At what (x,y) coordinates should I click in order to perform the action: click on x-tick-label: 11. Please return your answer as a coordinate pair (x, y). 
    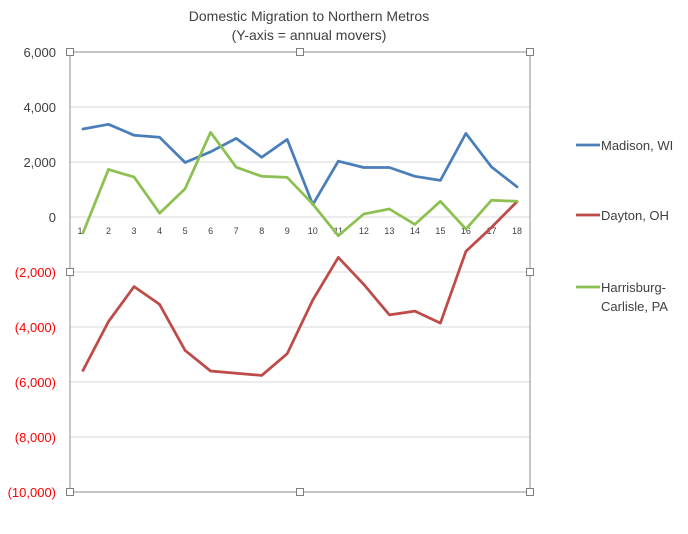
    Looking at the image, I should click on (338, 231).